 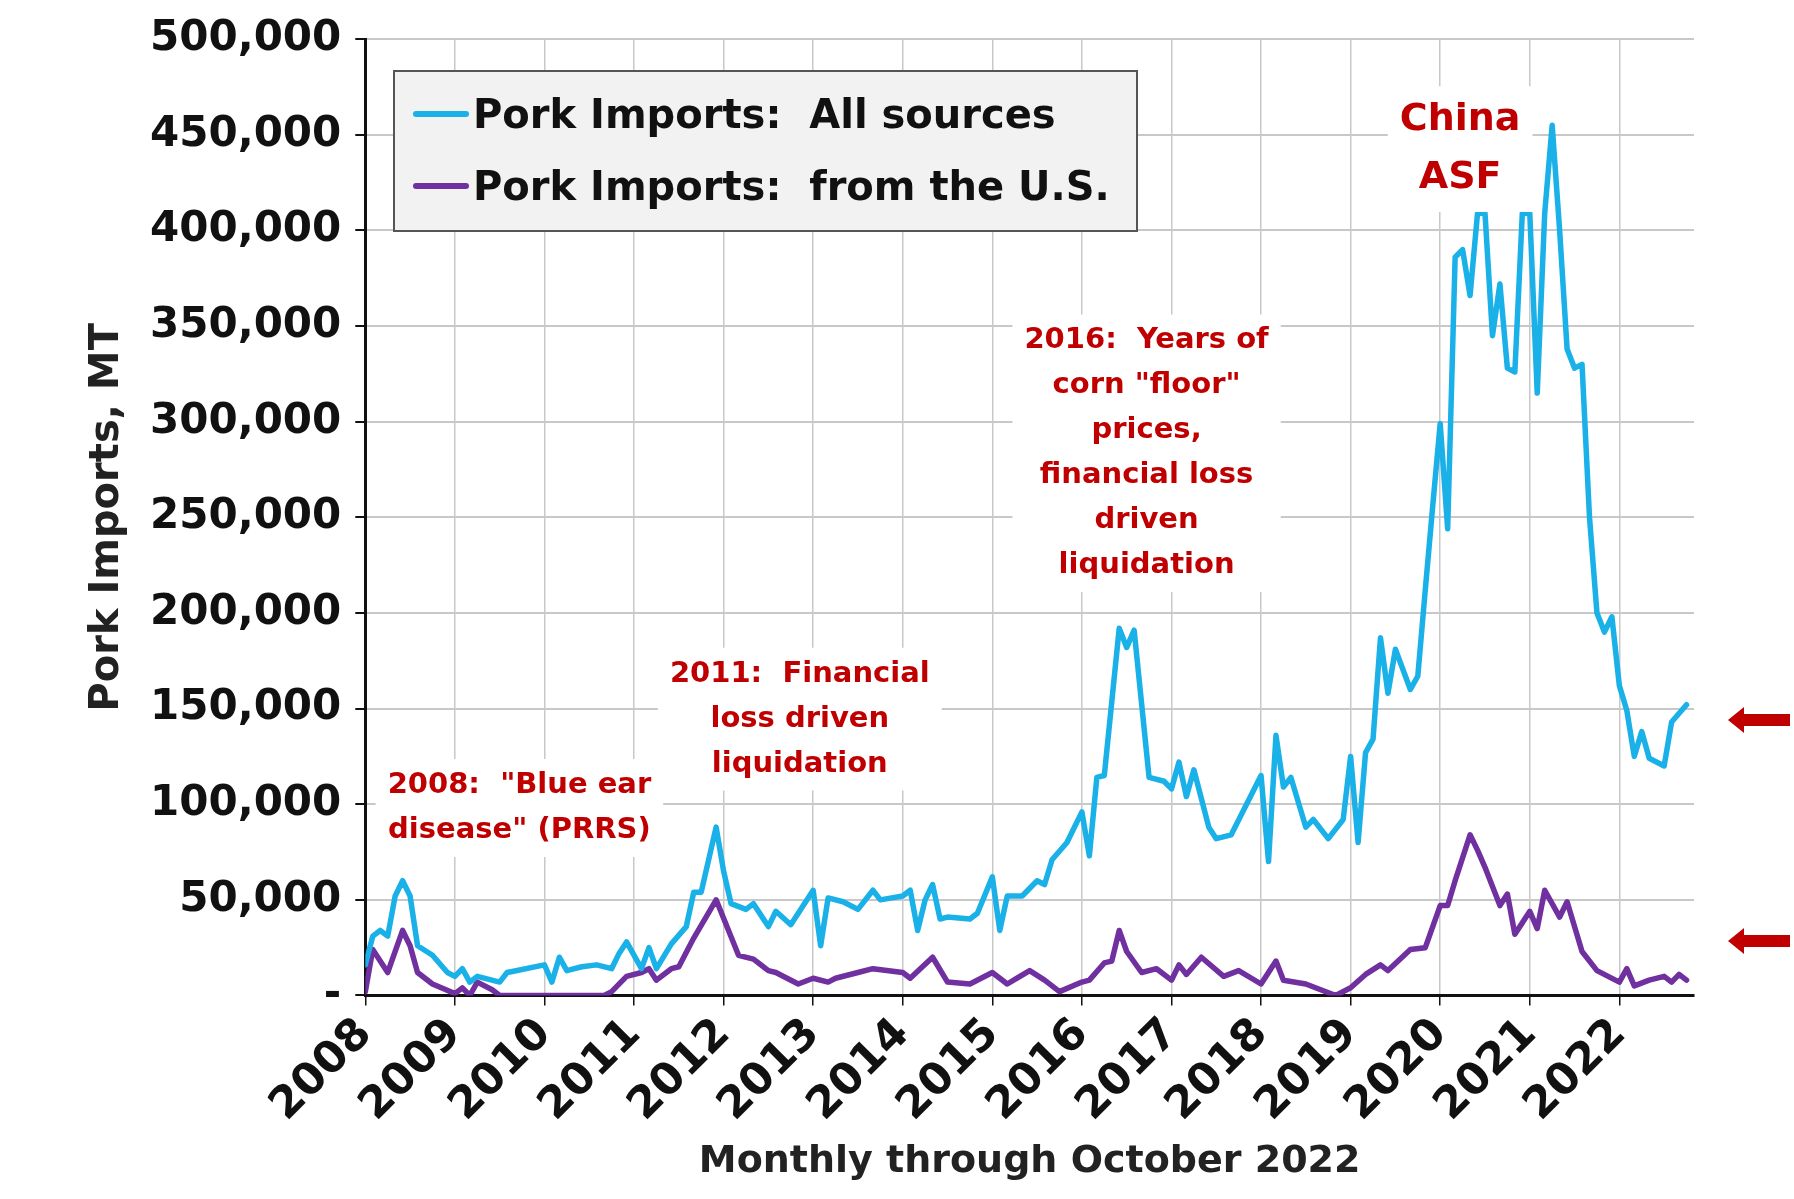 I want to click on y-tick-label: 500,000, so click(x=246, y=36).